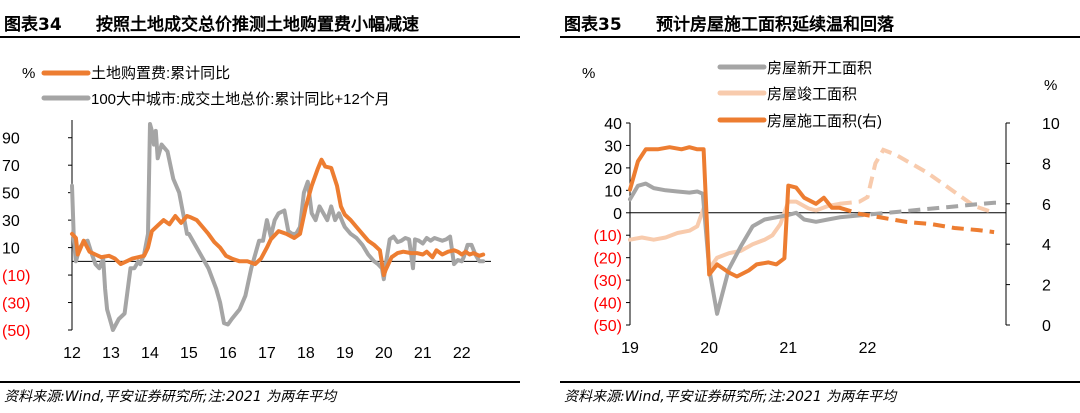  What do you see at coordinates (11, 221) in the screenshot?
I see `left-y-tick-label: 30` at bounding box center [11, 221].